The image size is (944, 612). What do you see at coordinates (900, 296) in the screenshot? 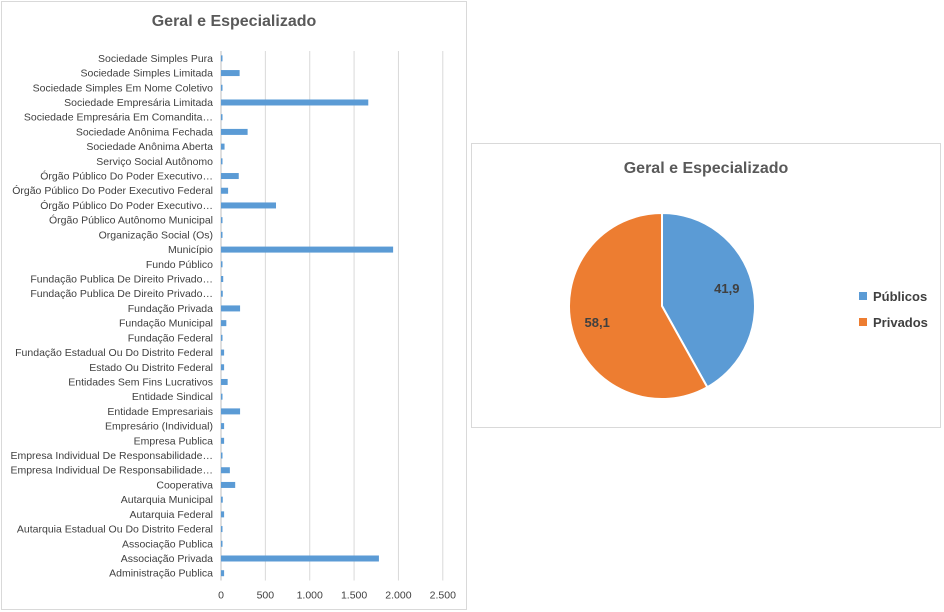
I see `legend-label-publicos: Públicos` at bounding box center [900, 296].